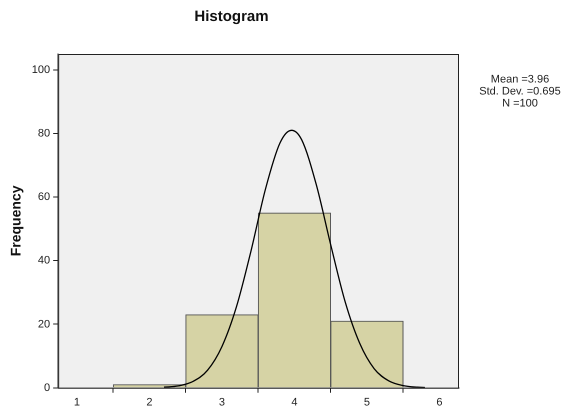 The height and width of the screenshot is (416, 579). What do you see at coordinates (44, 134) in the screenshot?
I see `y-tick-label: 80` at bounding box center [44, 134].